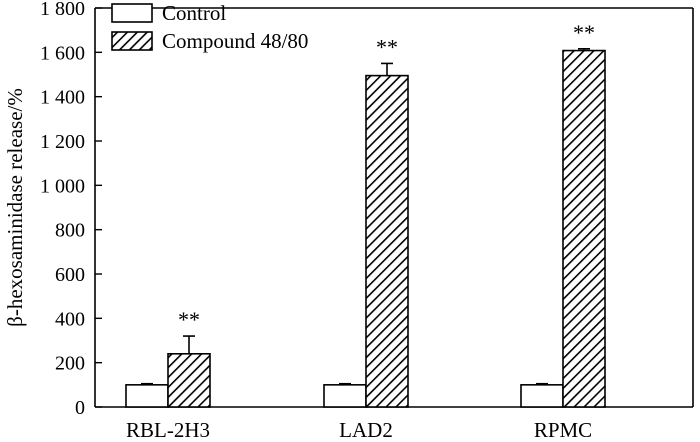 The width and height of the screenshot is (700, 442). I want to click on bar-compound-rbl-2h3, so click(189, 380).